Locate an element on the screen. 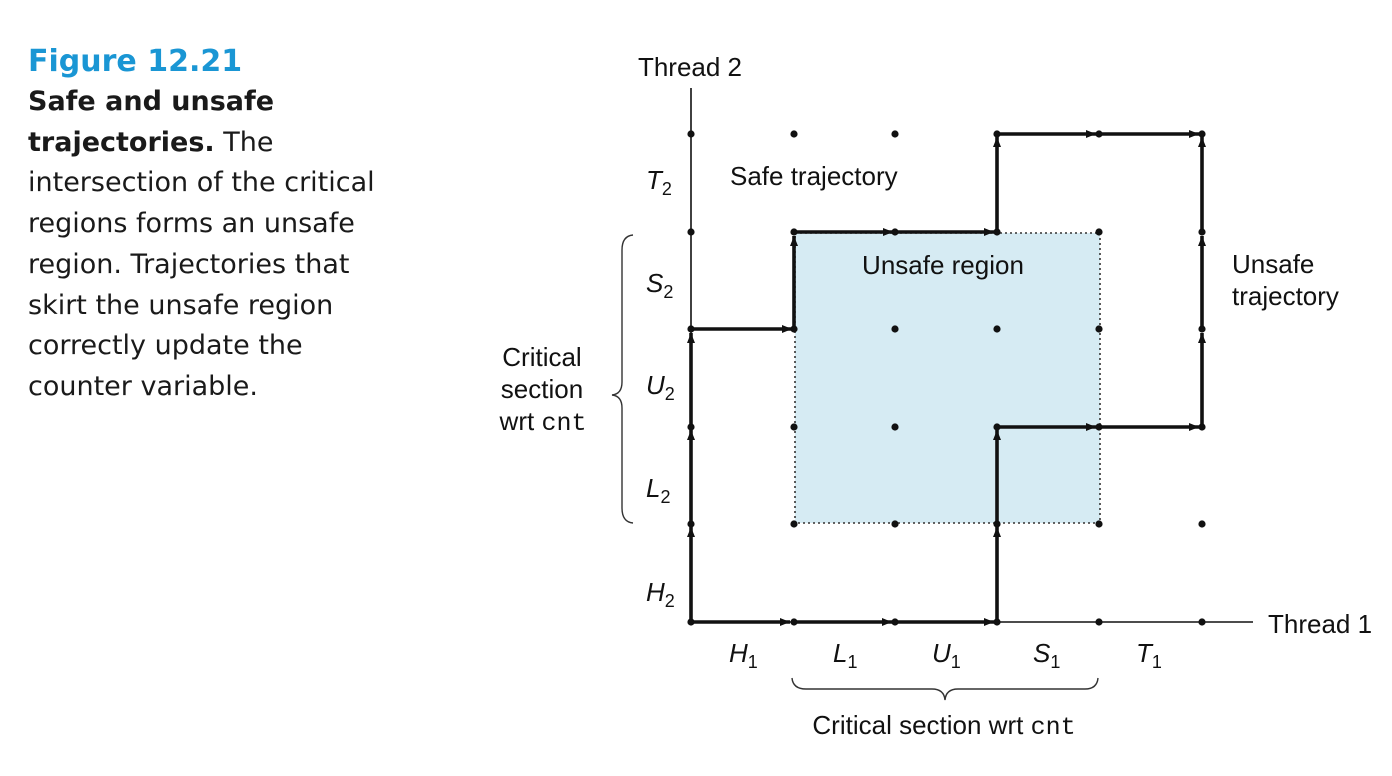 This screenshot has height=776, width=1392. unsafe-trajectory-label-line1: Unsafe is located at coordinates (1273, 264).